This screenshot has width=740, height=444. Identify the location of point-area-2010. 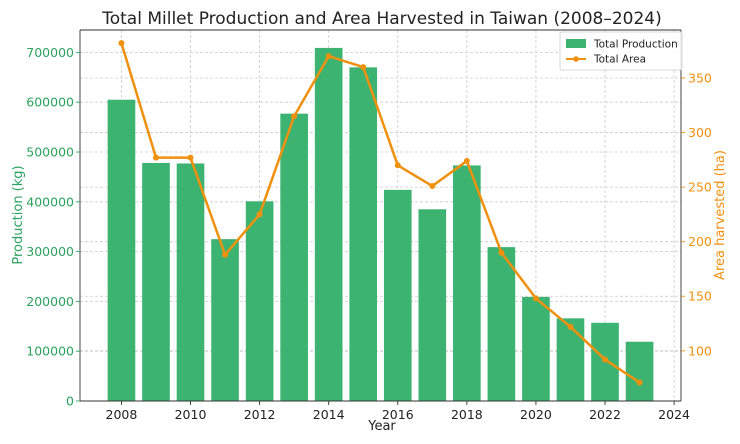
(190, 157).